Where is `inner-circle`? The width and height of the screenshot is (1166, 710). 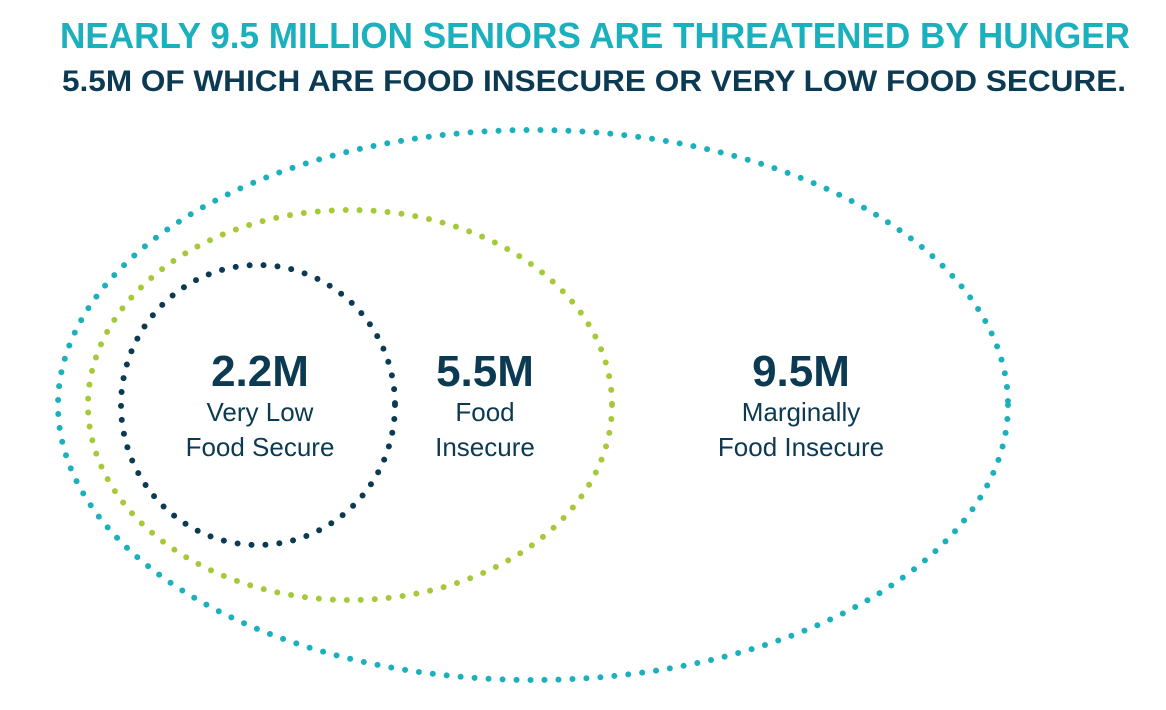
inner-circle is located at coordinates (258, 405).